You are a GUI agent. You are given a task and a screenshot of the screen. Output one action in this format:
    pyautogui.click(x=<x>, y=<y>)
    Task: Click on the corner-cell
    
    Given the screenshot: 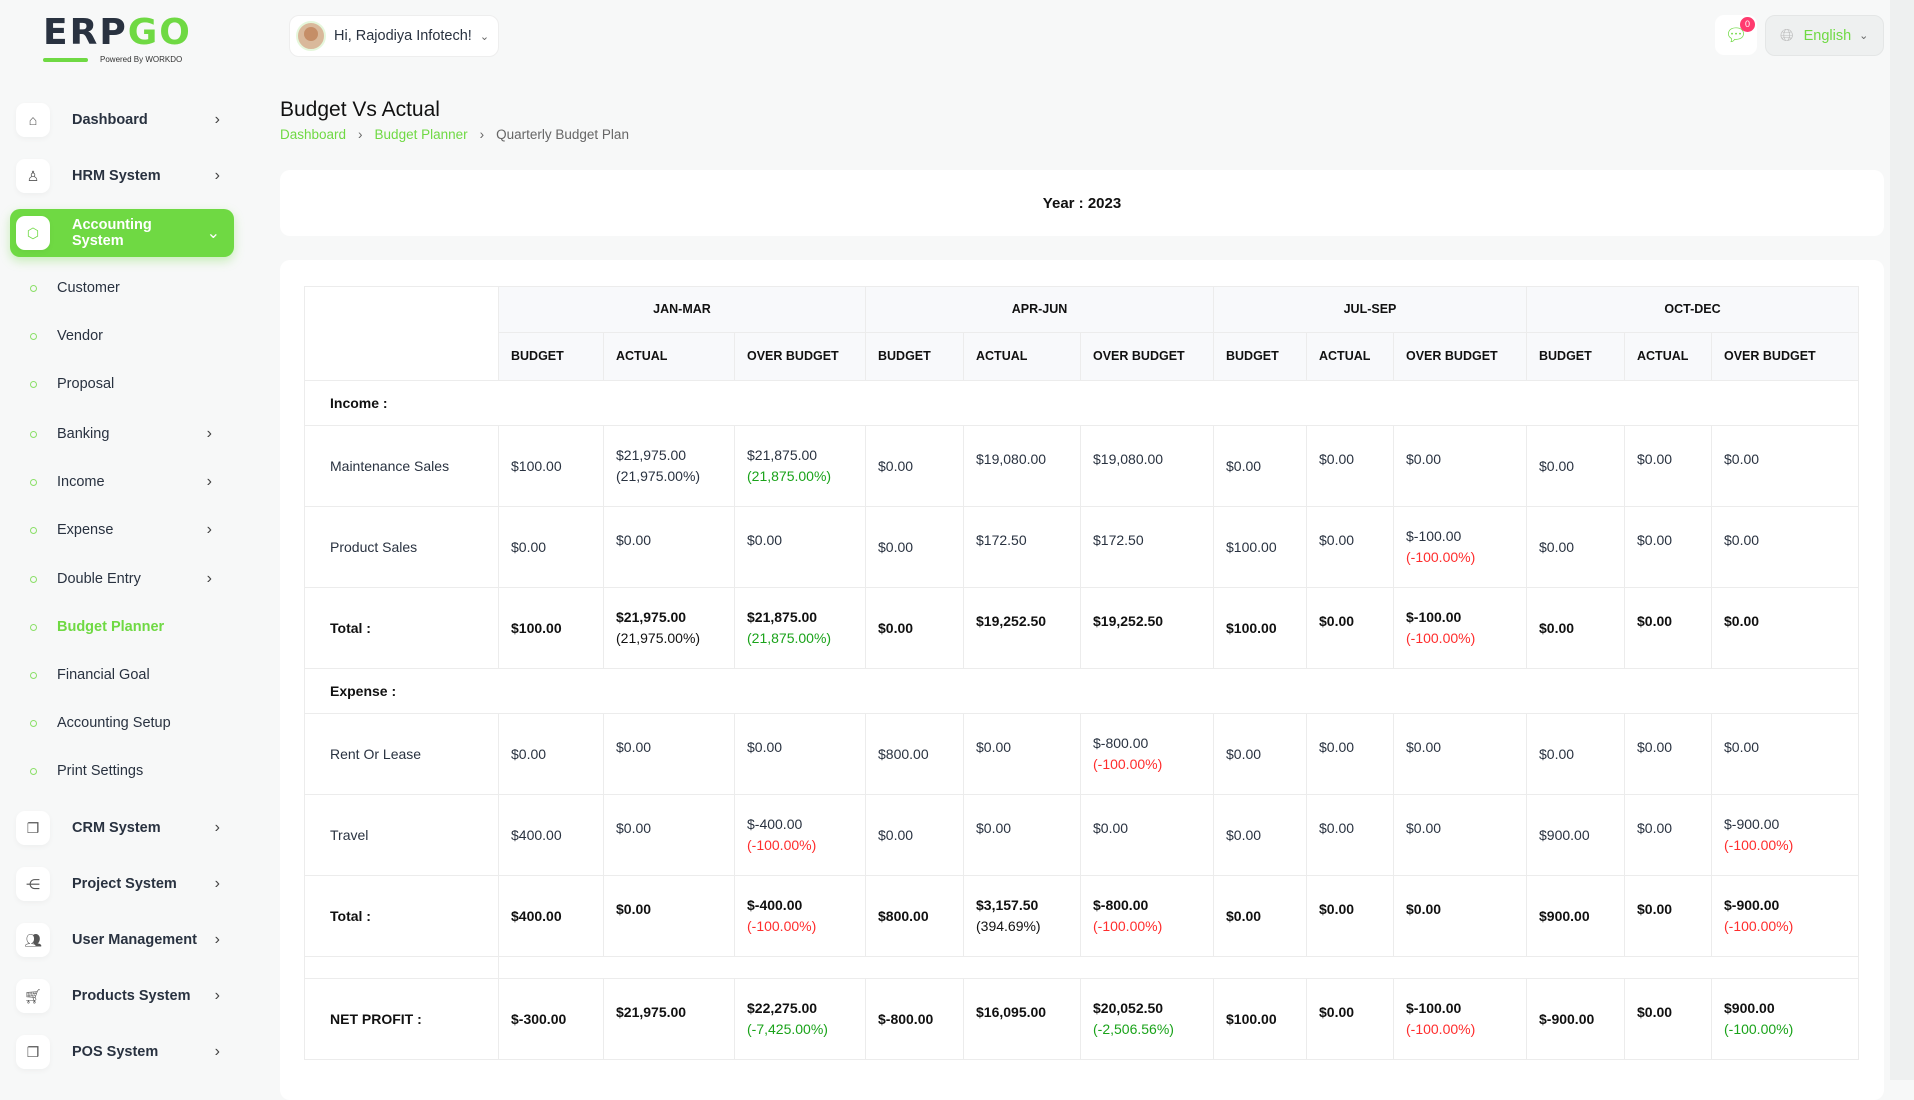 What is the action you would take?
    pyautogui.click(x=401, y=333)
    